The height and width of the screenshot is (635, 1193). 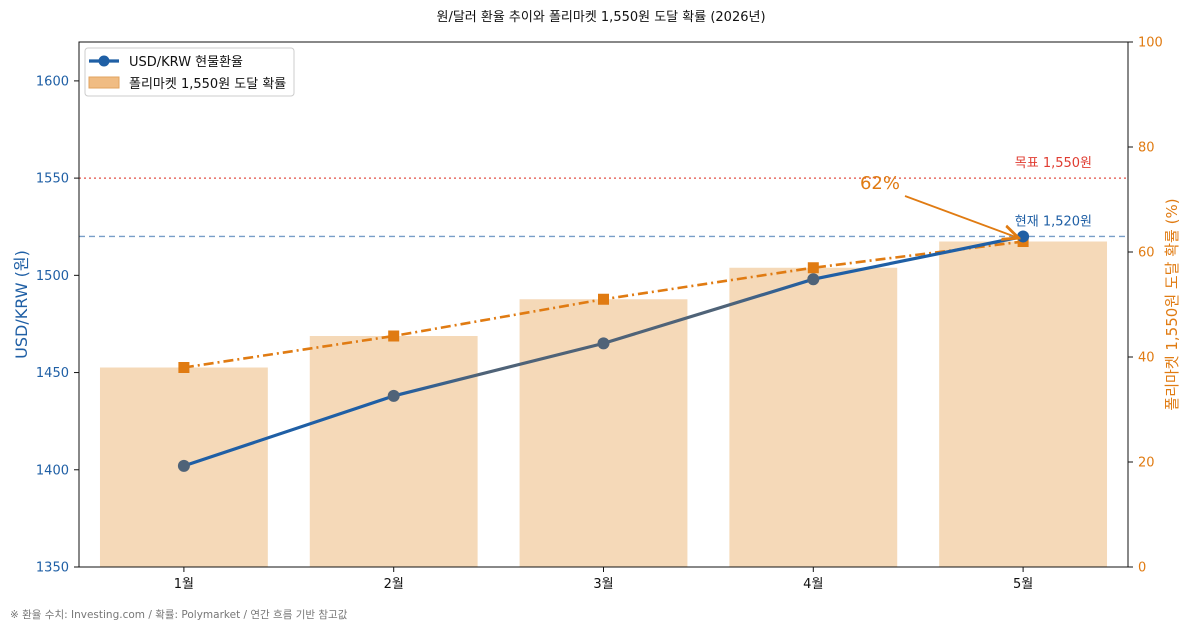 What do you see at coordinates (1150, 43) in the screenshot?
I see `right-tick-label: 100` at bounding box center [1150, 43].